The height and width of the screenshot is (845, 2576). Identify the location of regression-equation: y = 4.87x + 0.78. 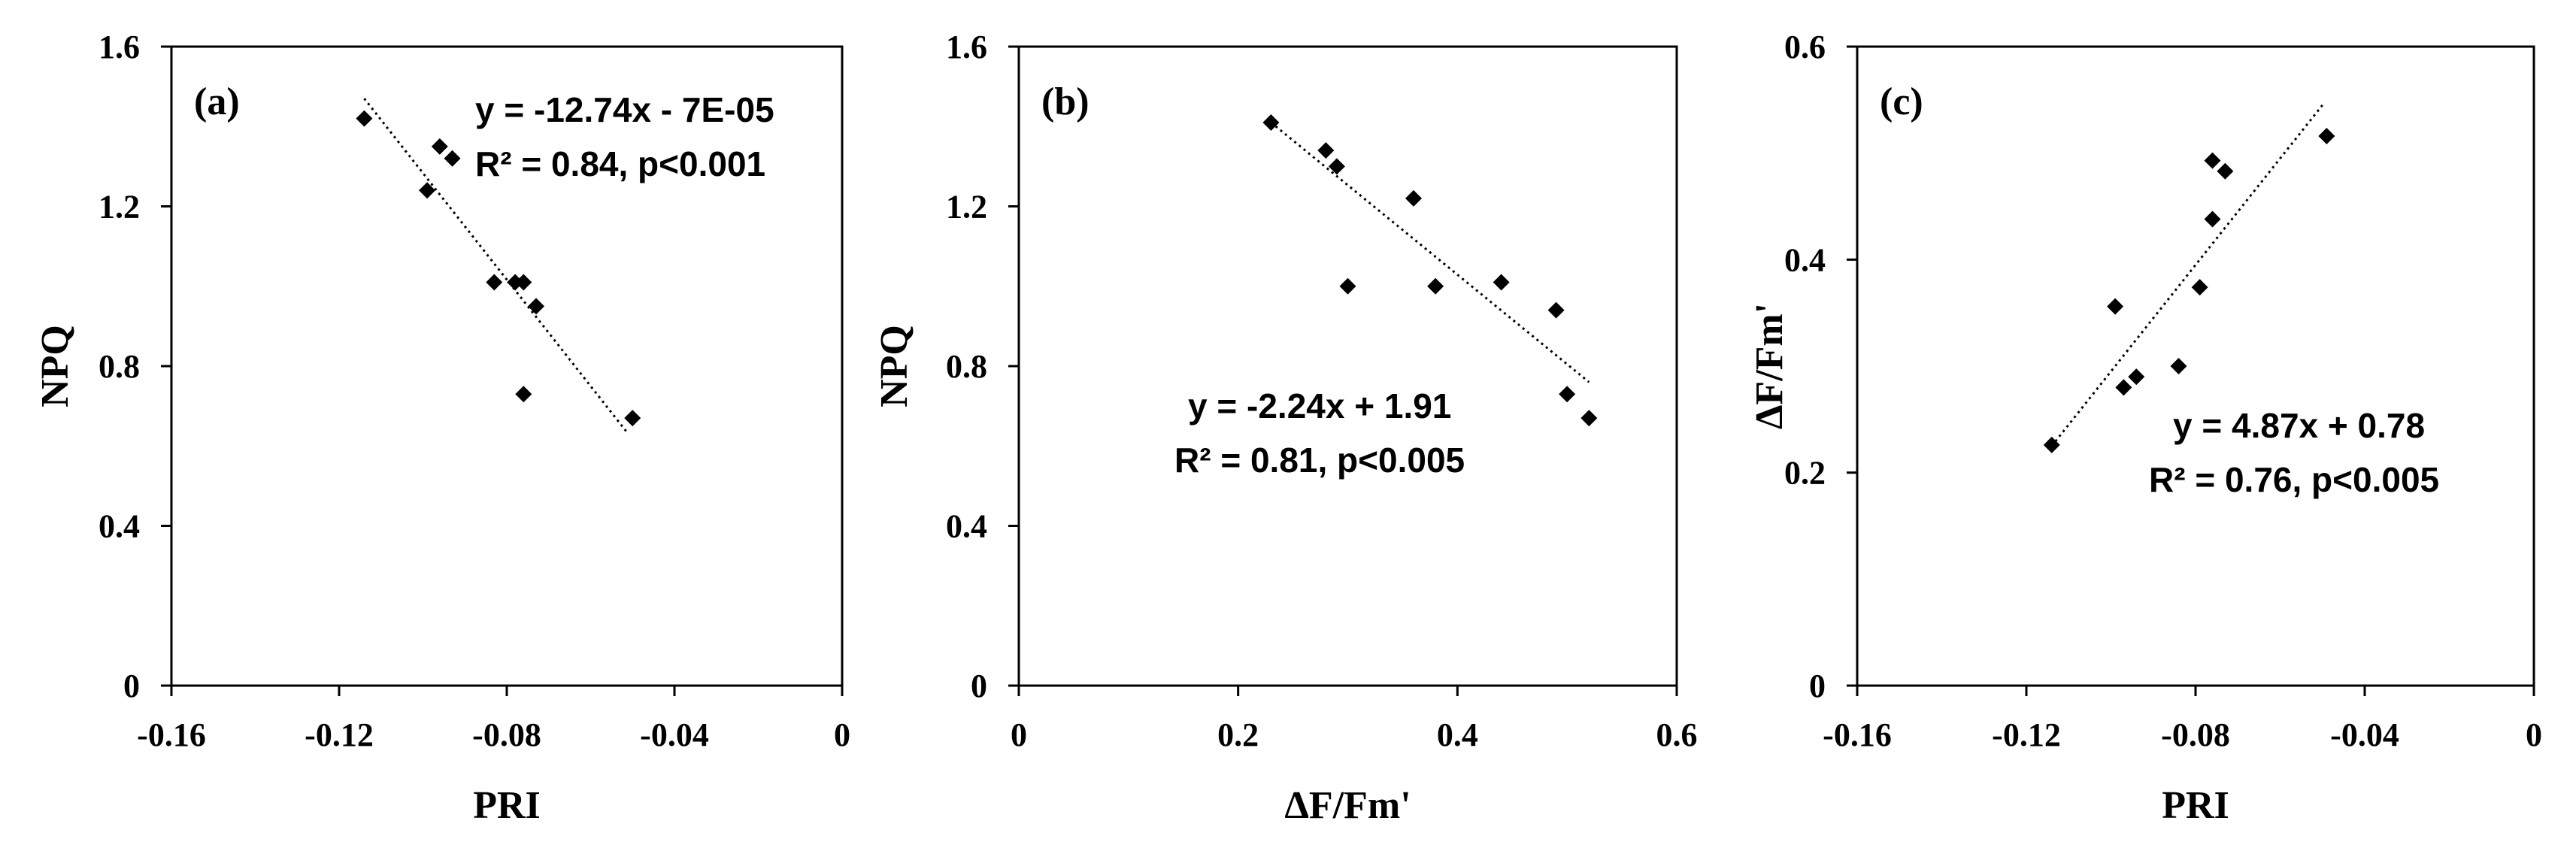
(2299, 425).